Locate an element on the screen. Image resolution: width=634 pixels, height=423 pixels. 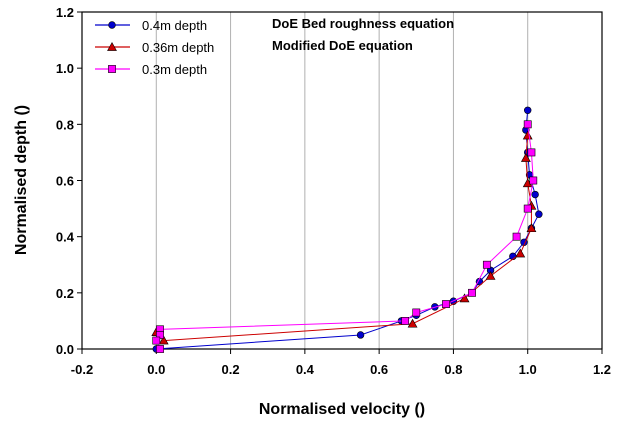
annotation-doe-bed-roughness: DoE Bed roughness equation is located at coordinates (363, 23).